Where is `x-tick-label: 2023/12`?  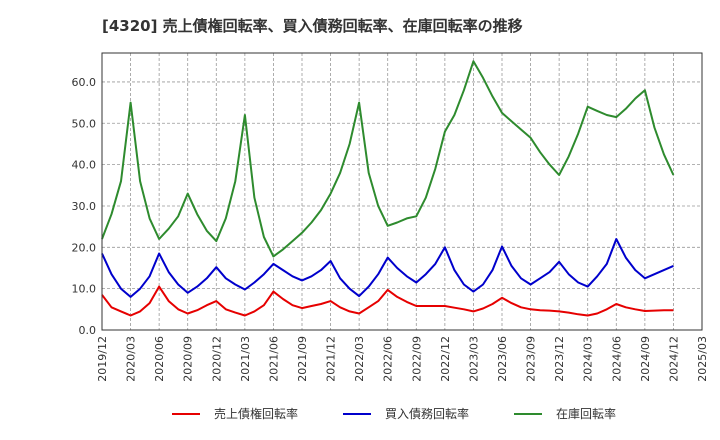
x-tick-label: 2023/12 is located at coordinates (559, 359).